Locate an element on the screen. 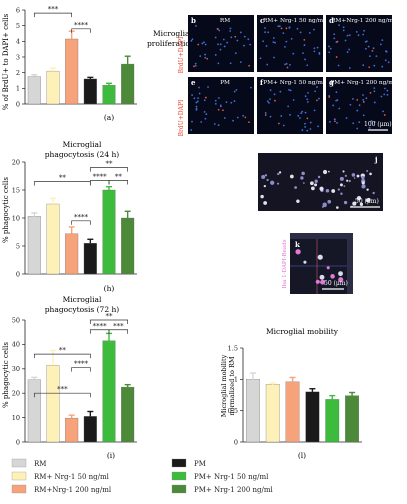  legend-swatch-PM is located at coordinates (179, 463).